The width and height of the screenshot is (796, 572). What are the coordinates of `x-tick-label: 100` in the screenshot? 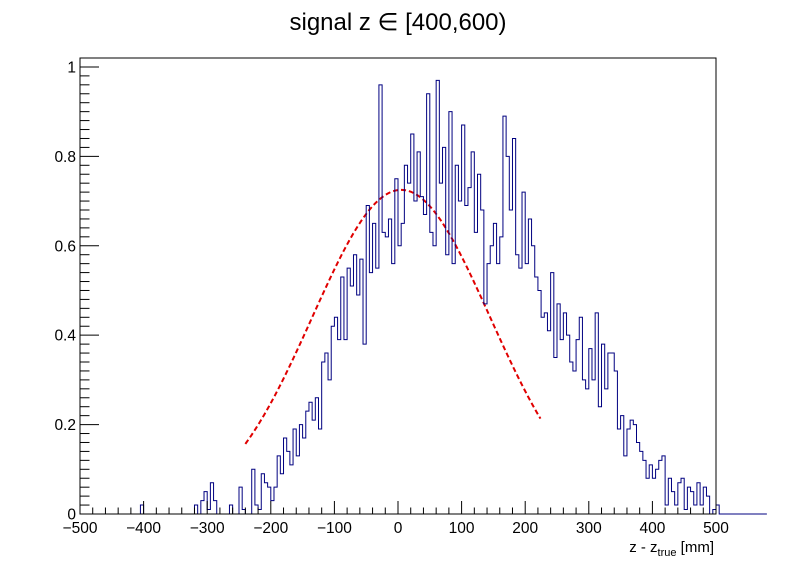 It's located at (462, 528).